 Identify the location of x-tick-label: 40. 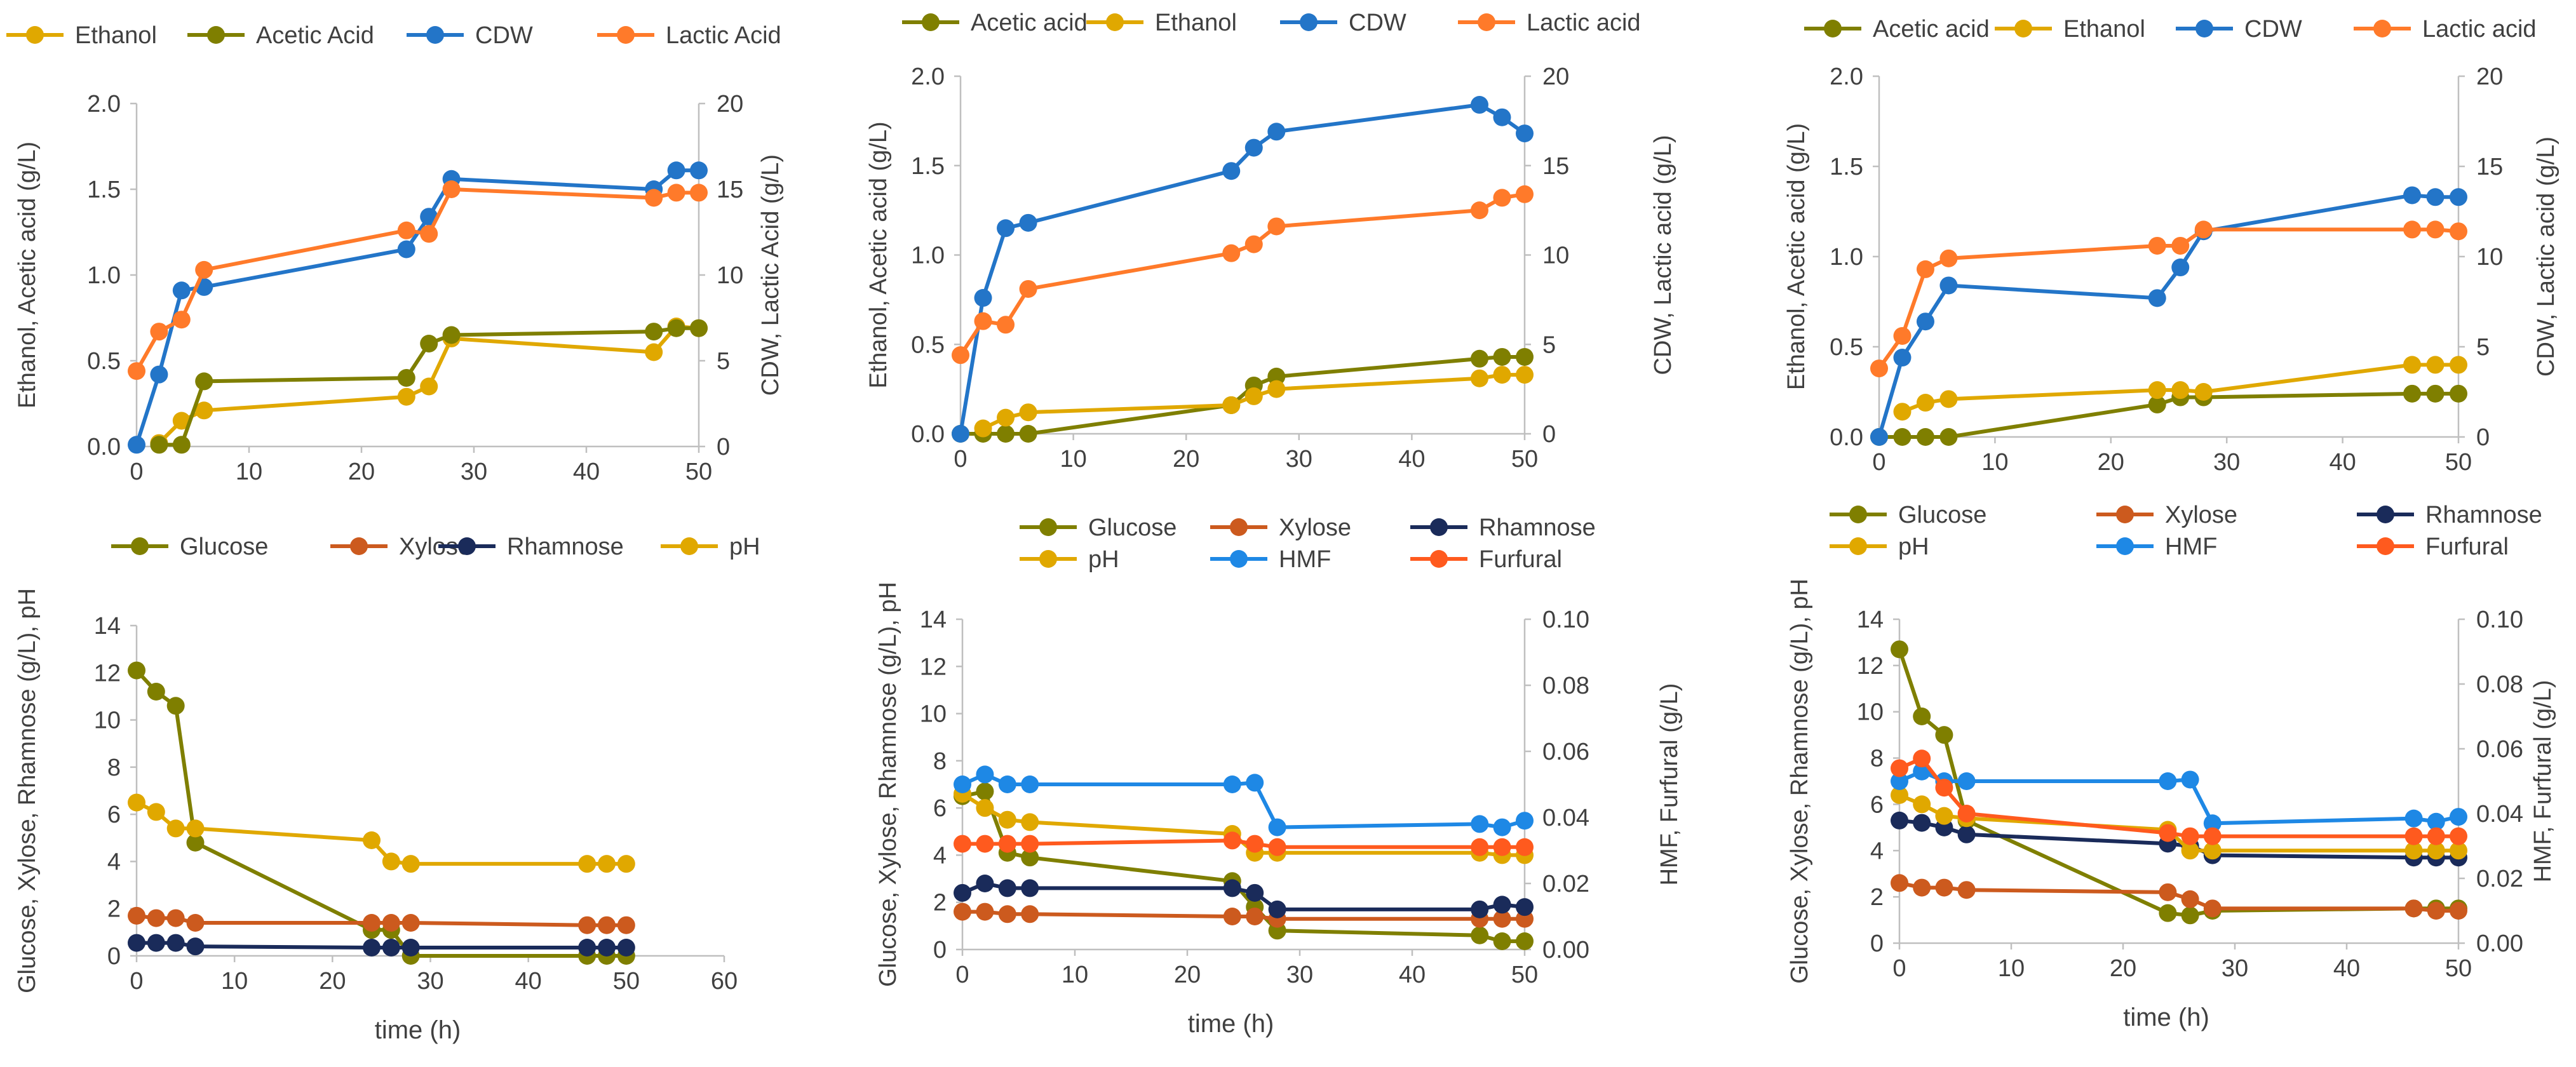
(2346, 968).